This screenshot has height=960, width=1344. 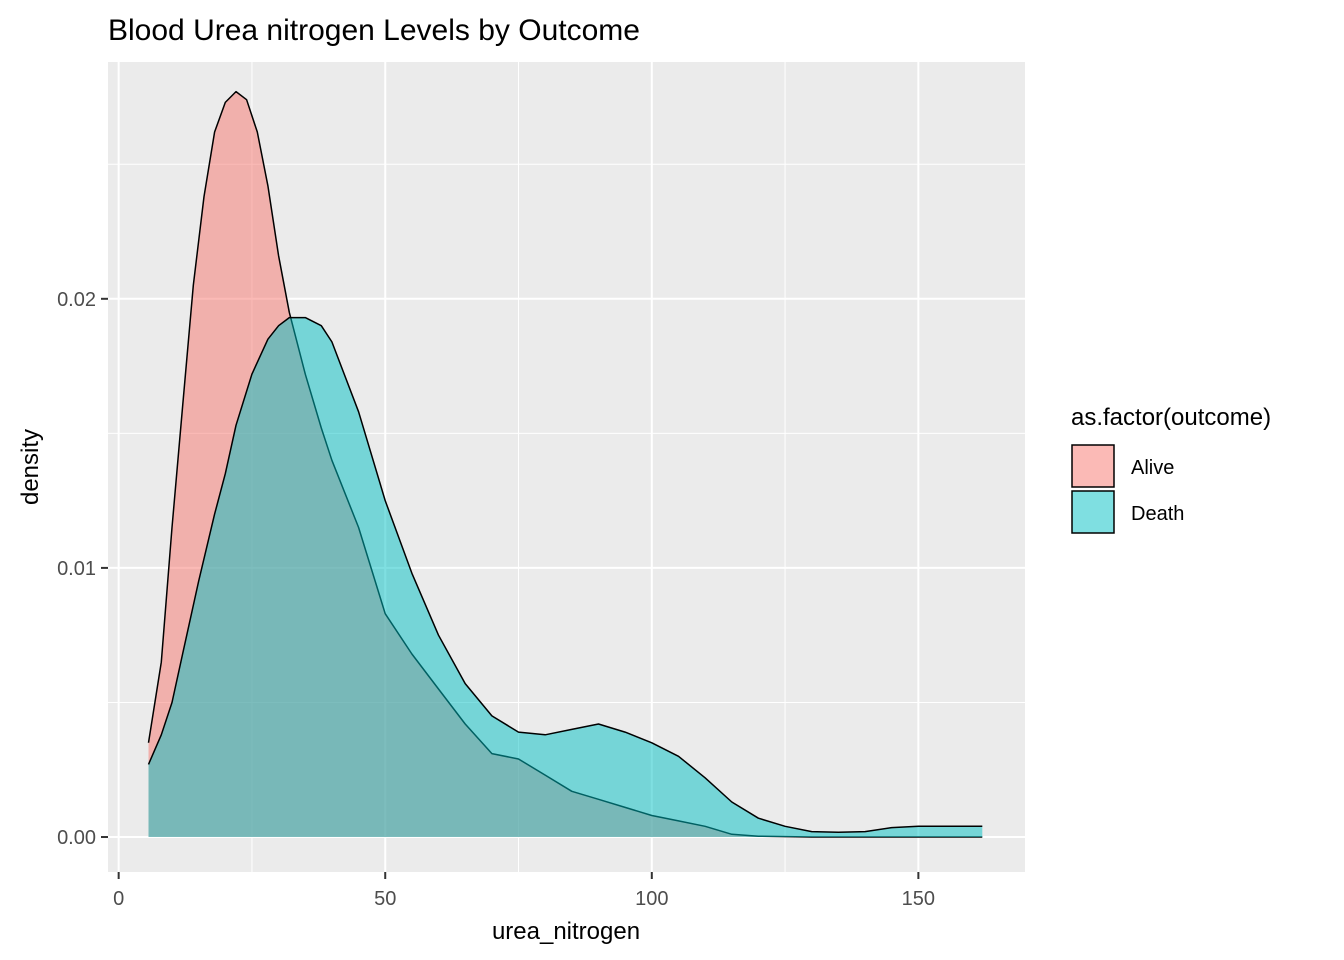 What do you see at coordinates (374, 30) in the screenshot?
I see `plot-title: Blood Urea nitrogen Levels by Outcome` at bounding box center [374, 30].